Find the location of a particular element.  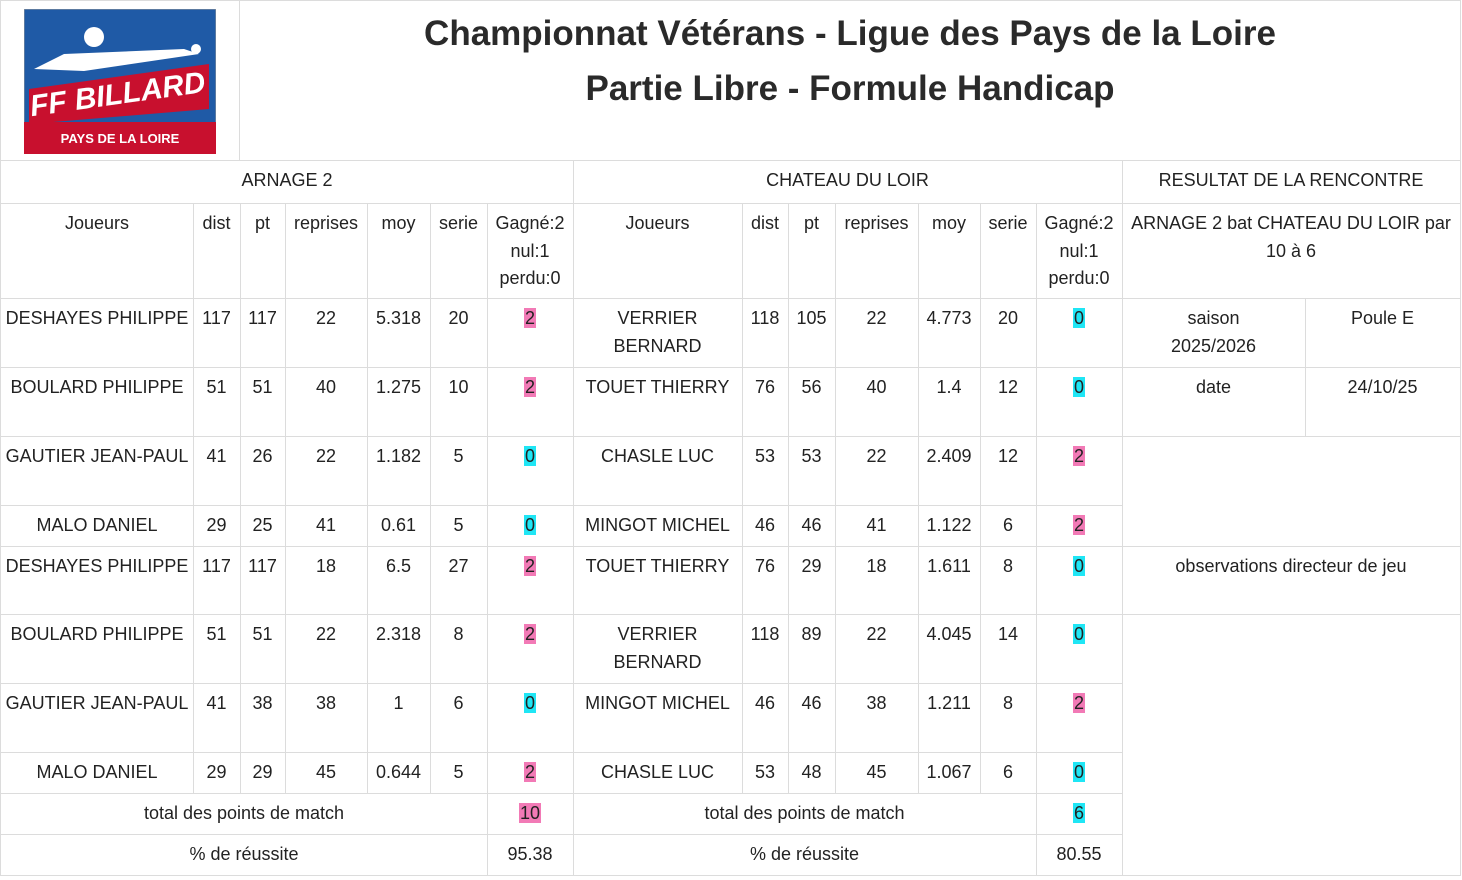

result-summary: ARNAGE 2 bat CHATEAU DU LOIR par 10 à 6 is located at coordinates (1291, 251).